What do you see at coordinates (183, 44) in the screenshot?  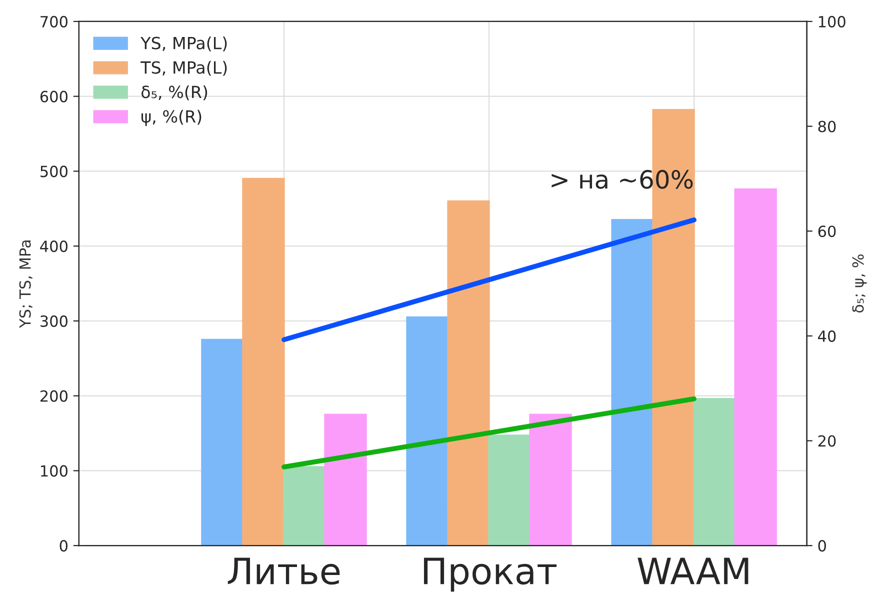 I see `legend-label: YS, MPa(L)` at bounding box center [183, 44].